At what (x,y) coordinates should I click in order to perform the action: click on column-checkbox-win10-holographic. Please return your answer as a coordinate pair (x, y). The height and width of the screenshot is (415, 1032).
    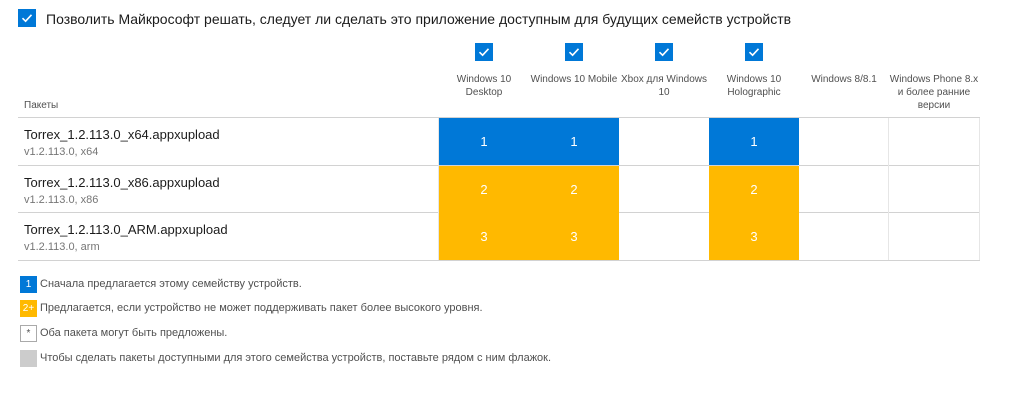
    Looking at the image, I should click on (754, 52).